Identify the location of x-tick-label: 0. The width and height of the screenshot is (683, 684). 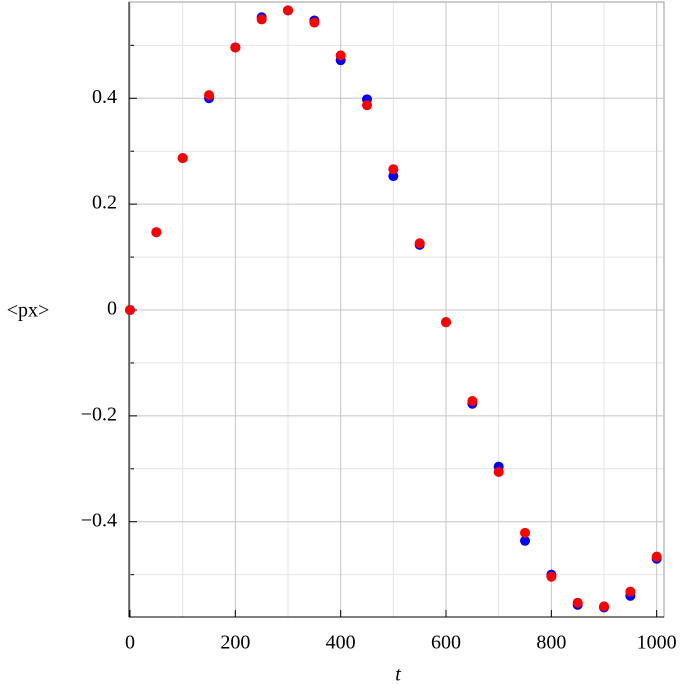
(130, 643).